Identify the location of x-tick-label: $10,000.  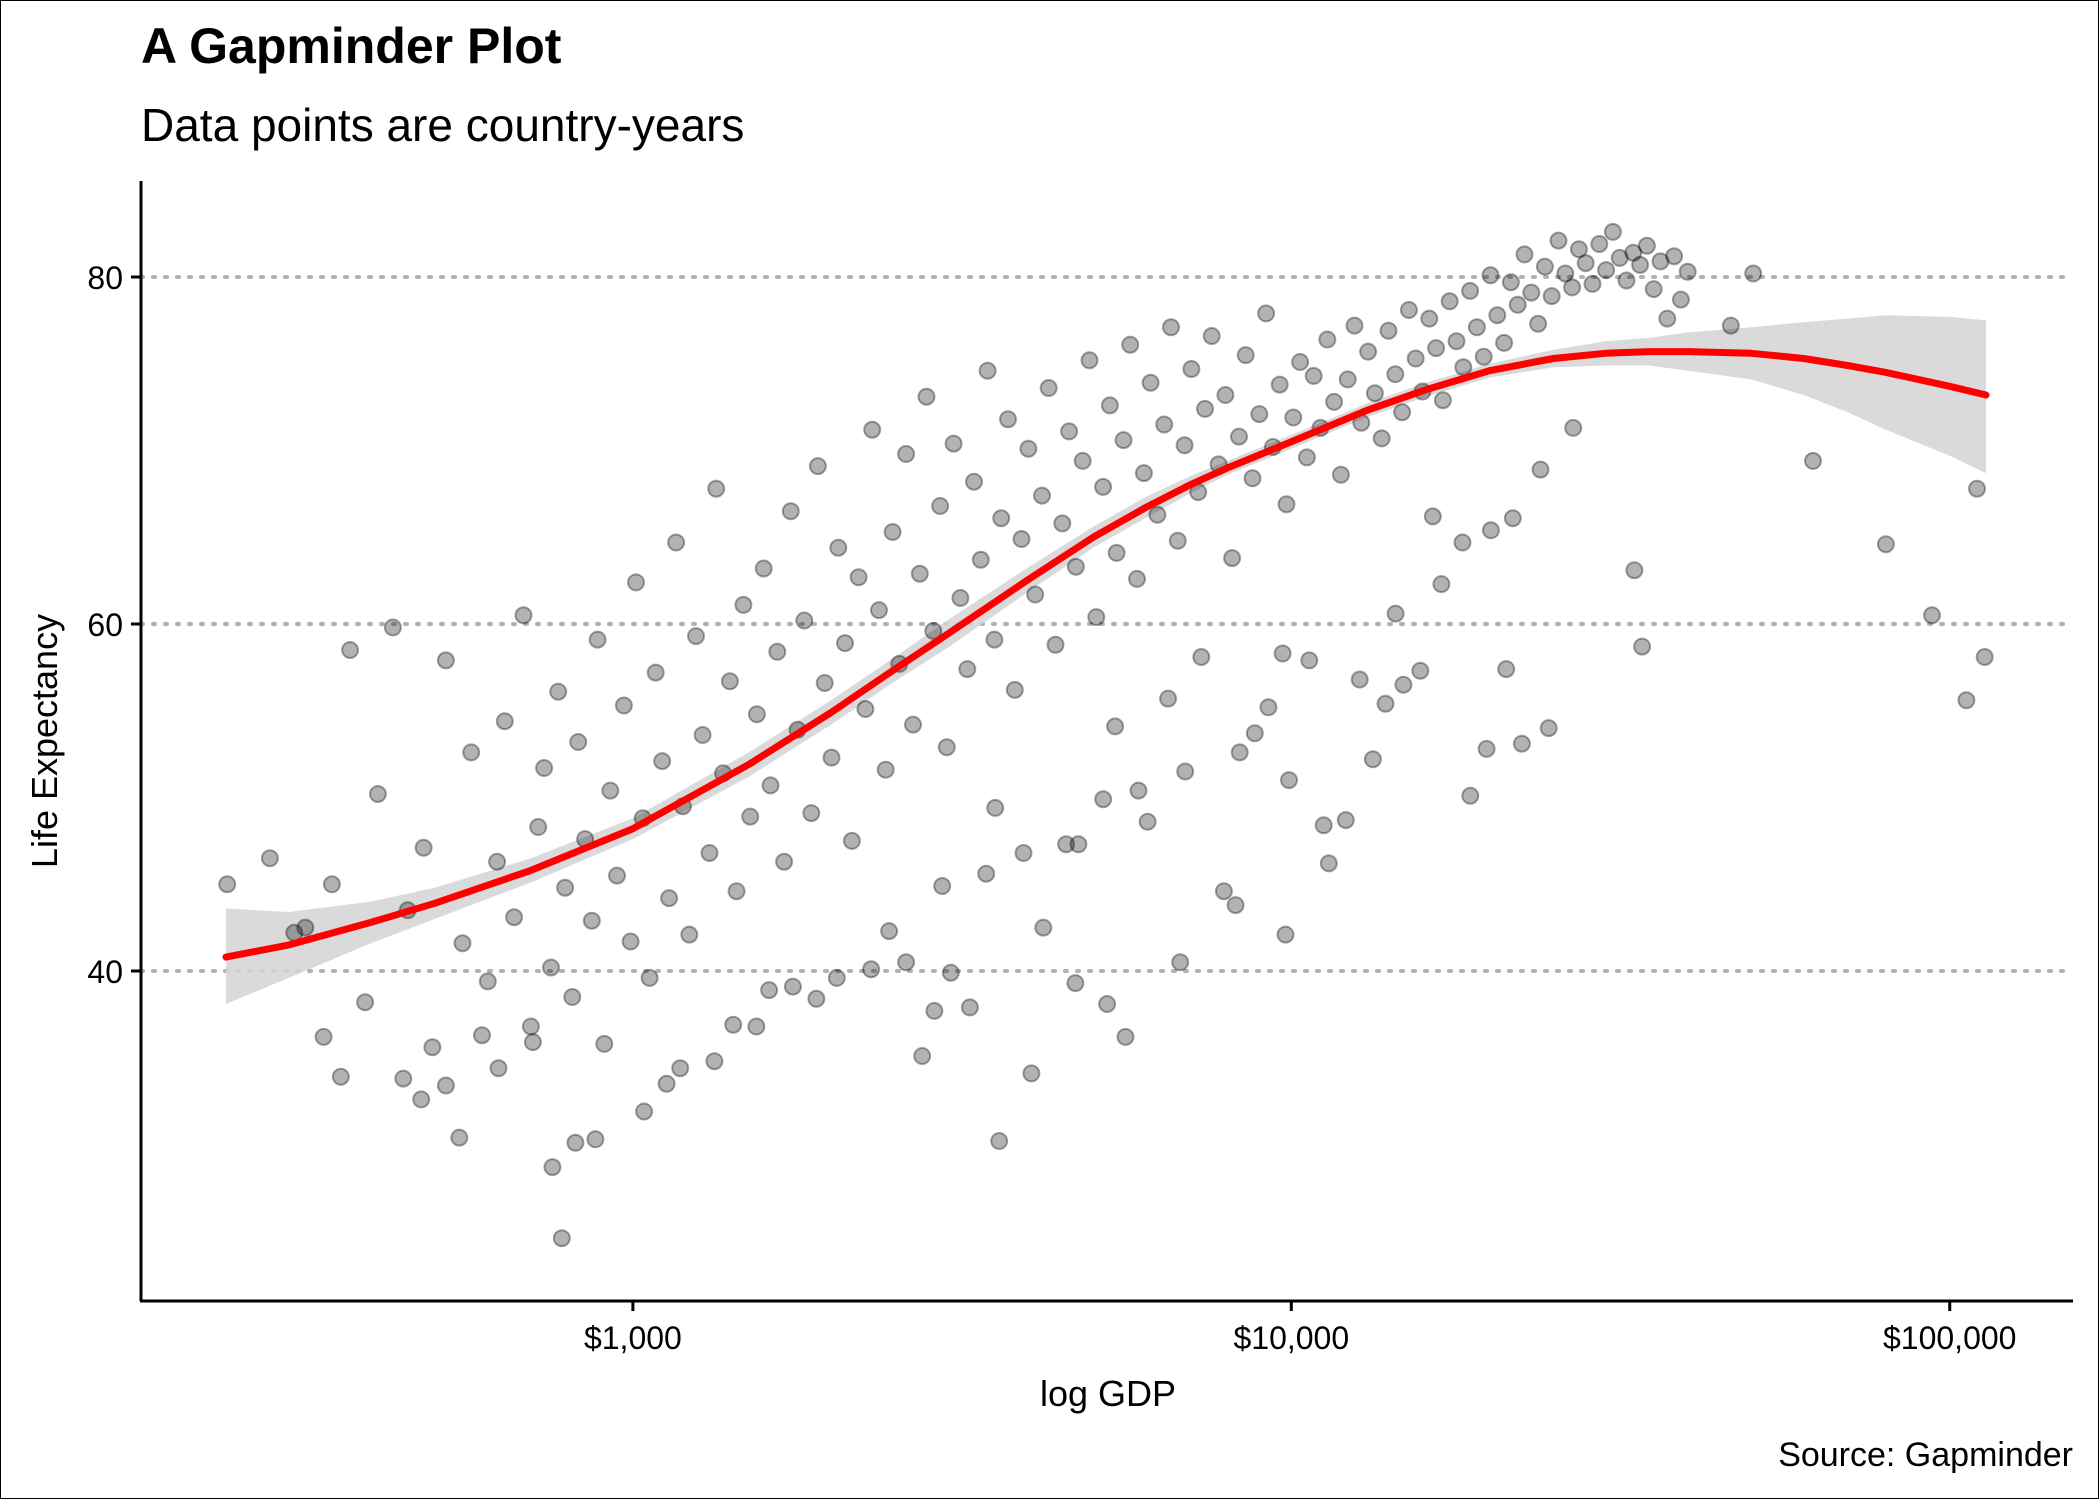
(1291, 1338).